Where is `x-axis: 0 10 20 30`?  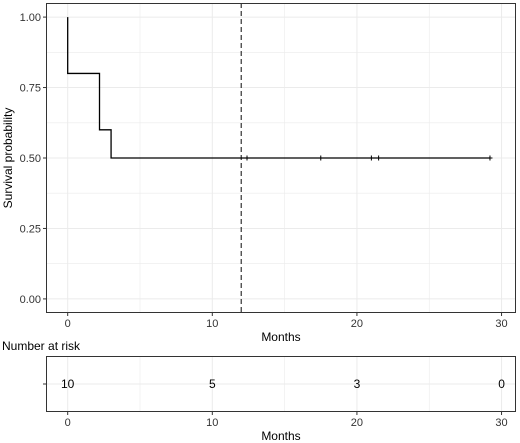
x-axis: 0 10 20 30 is located at coordinates (286, 321).